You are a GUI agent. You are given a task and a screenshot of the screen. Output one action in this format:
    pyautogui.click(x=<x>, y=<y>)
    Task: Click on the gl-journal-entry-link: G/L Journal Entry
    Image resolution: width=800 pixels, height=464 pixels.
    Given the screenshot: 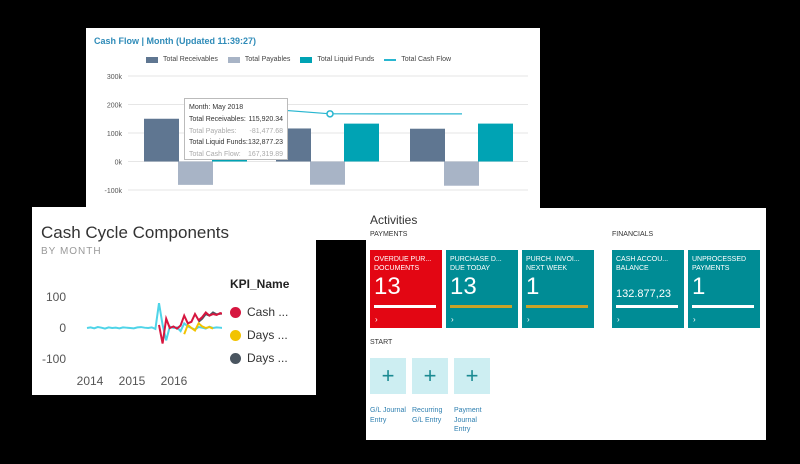 What is the action you would take?
    pyautogui.click(x=388, y=415)
    